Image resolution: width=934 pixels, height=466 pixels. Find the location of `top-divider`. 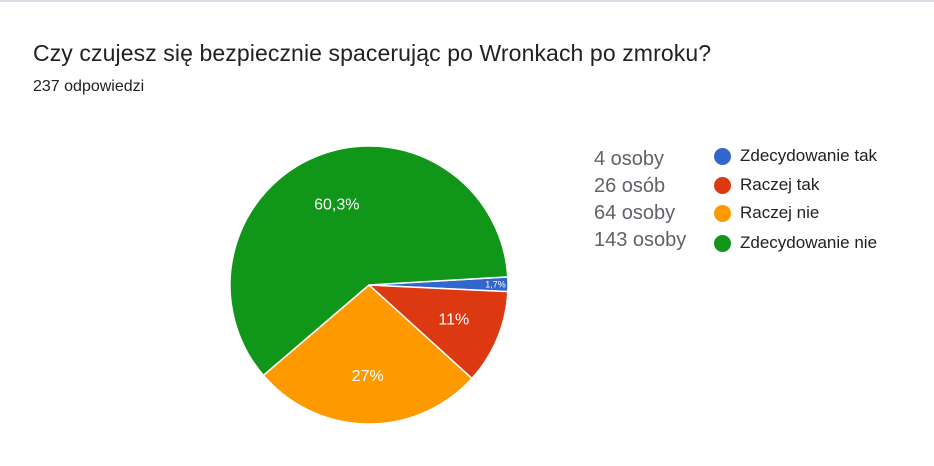

top-divider is located at coordinates (467, 1).